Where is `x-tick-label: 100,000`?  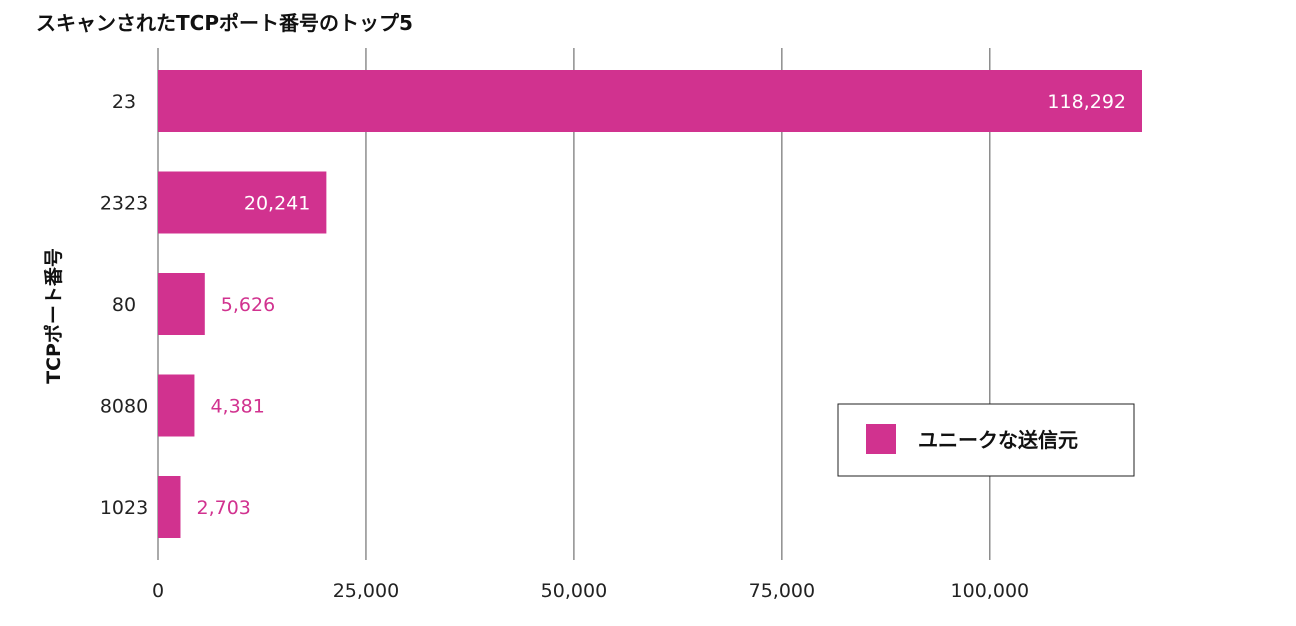 x-tick-label: 100,000 is located at coordinates (990, 591).